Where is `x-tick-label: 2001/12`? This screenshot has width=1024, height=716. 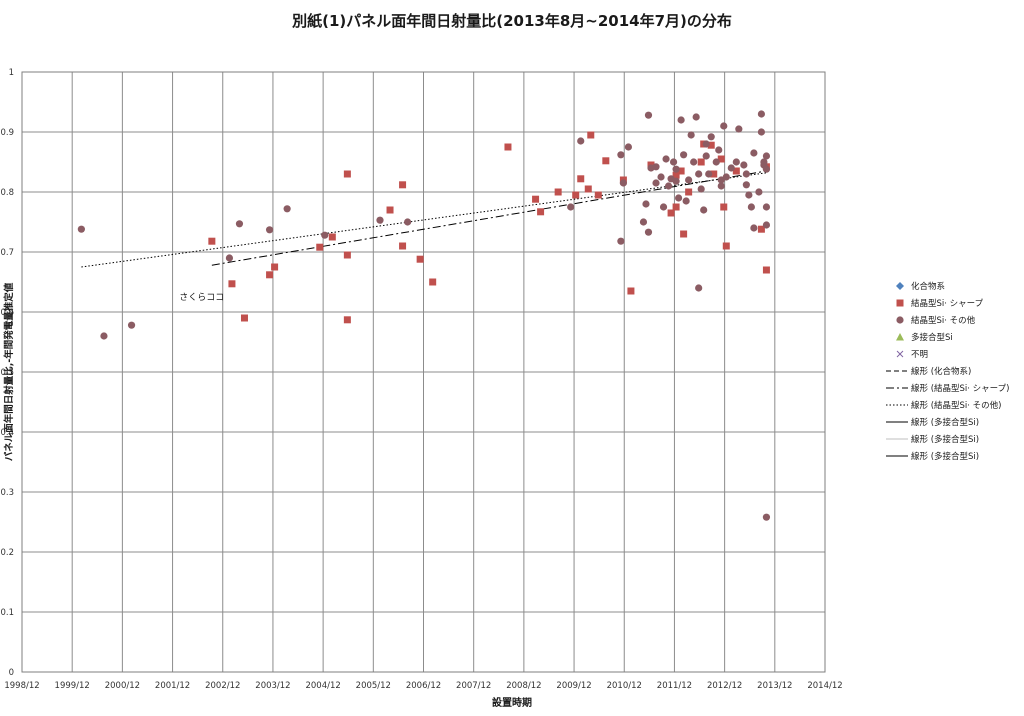 x-tick-label: 2001/12 is located at coordinates (172, 686).